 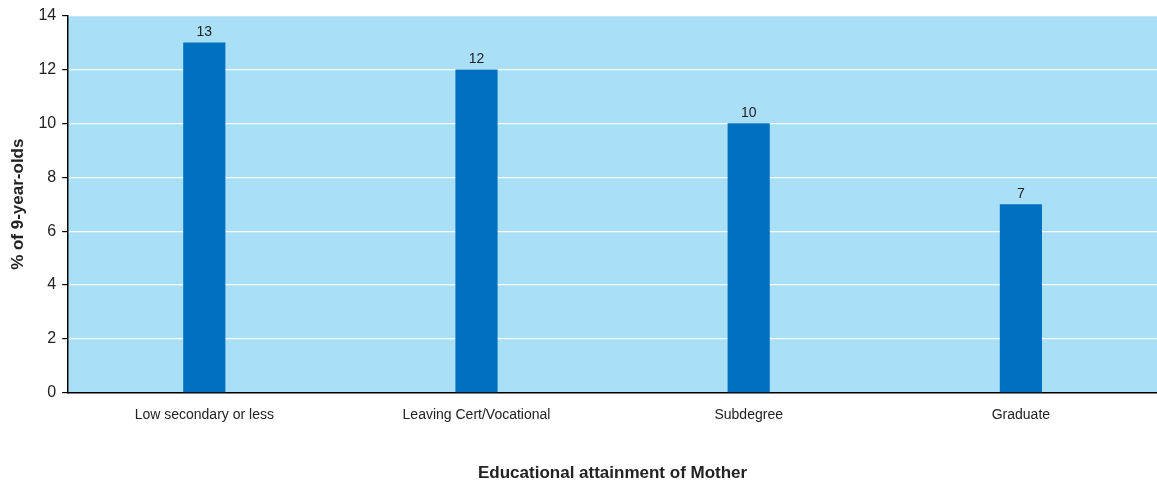 I want to click on x-tick-label: Graduate, so click(x=1021, y=414).